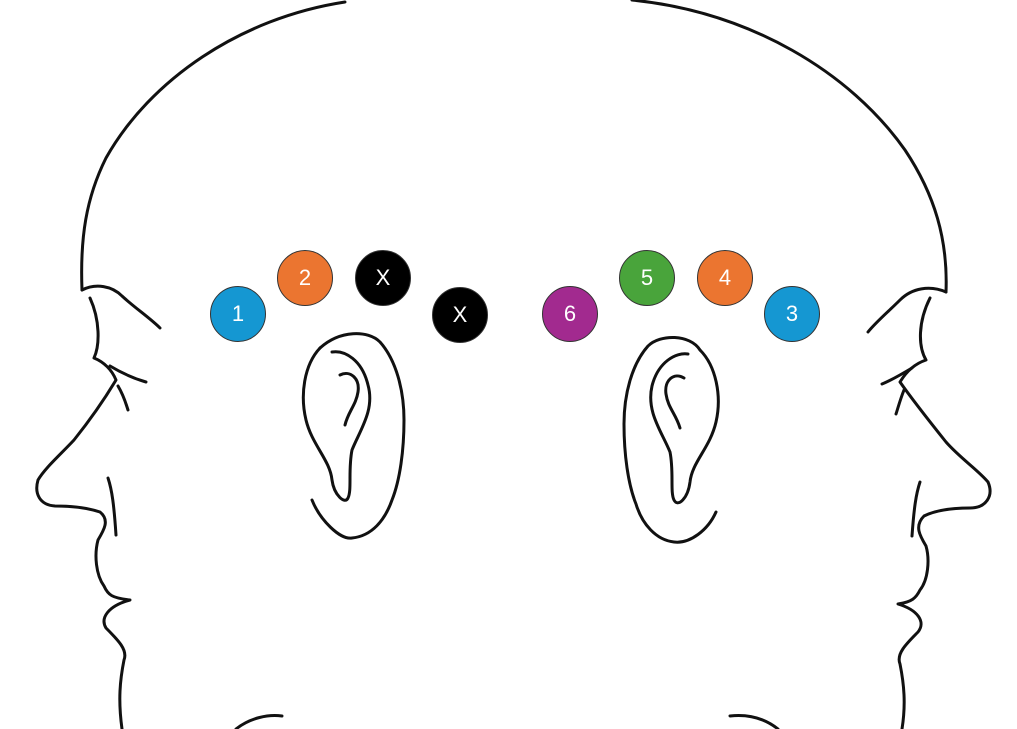  What do you see at coordinates (570, 314) in the screenshot?
I see `marker-6: 6` at bounding box center [570, 314].